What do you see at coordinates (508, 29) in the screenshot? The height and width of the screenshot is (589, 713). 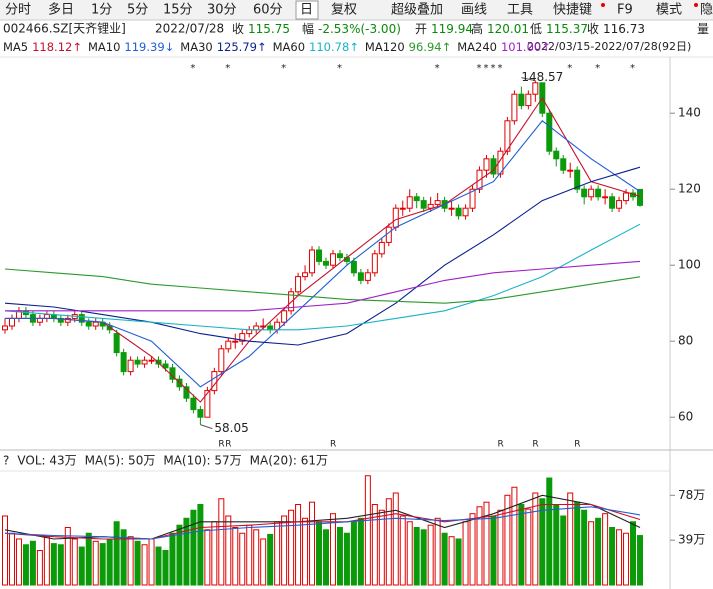 I see `quote-value: 120.01` at bounding box center [508, 29].